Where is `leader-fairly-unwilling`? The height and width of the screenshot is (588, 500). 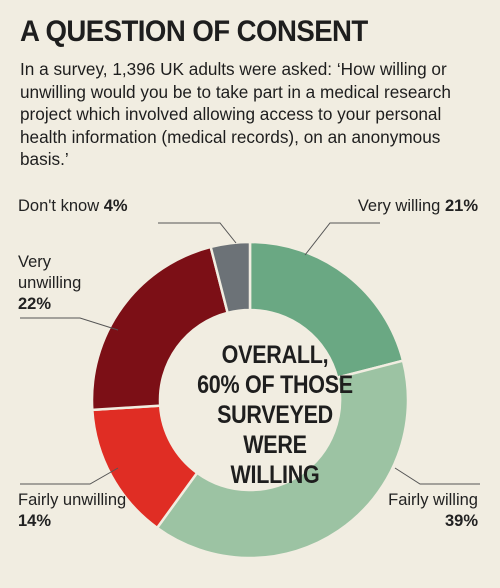
leader-fairly-unwilling is located at coordinates (69, 476).